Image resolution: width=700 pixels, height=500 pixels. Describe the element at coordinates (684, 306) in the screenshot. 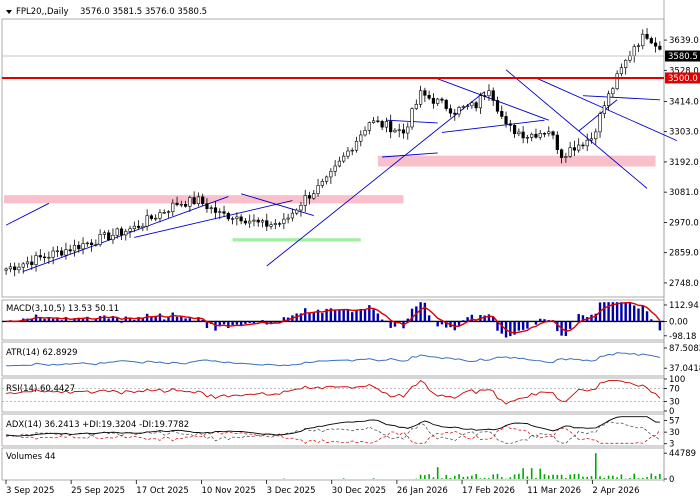

I see `y-tick-label: 112.94` at that location.